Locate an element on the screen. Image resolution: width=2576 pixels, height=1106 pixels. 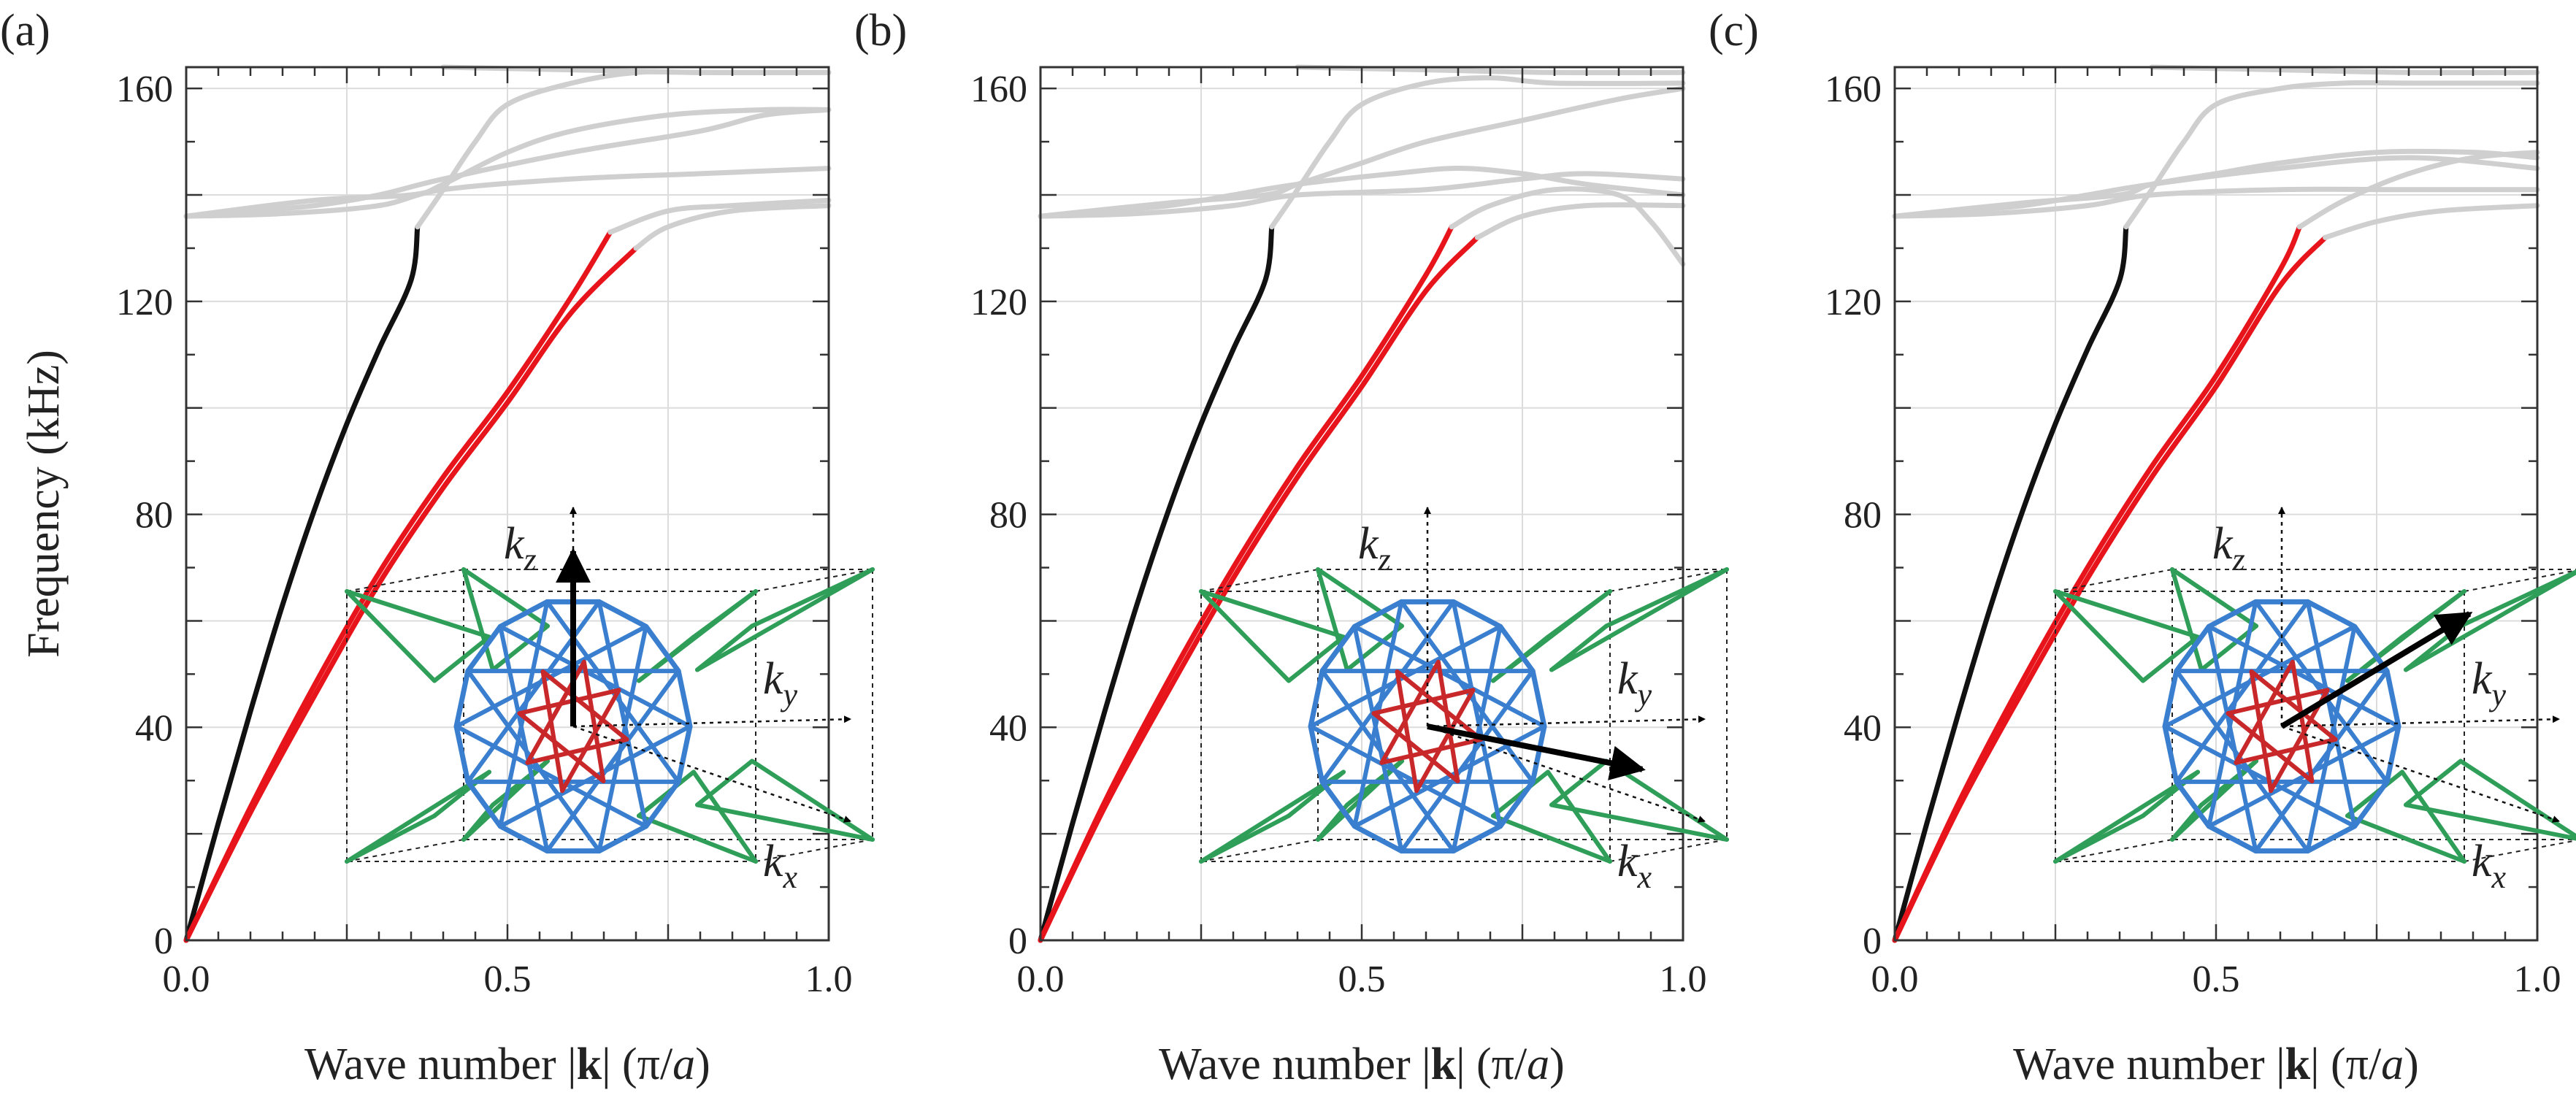
label-ky: ky is located at coordinates (1634, 683).